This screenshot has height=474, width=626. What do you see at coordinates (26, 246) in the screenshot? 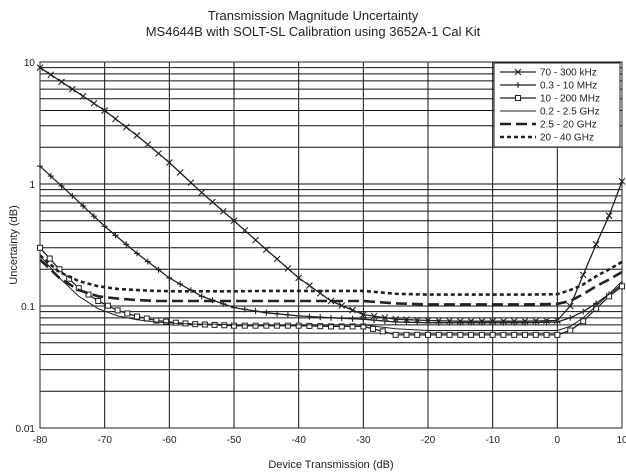
I see `y-axis-ticks: 0.01 0.1 1 10` at bounding box center [26, 246].